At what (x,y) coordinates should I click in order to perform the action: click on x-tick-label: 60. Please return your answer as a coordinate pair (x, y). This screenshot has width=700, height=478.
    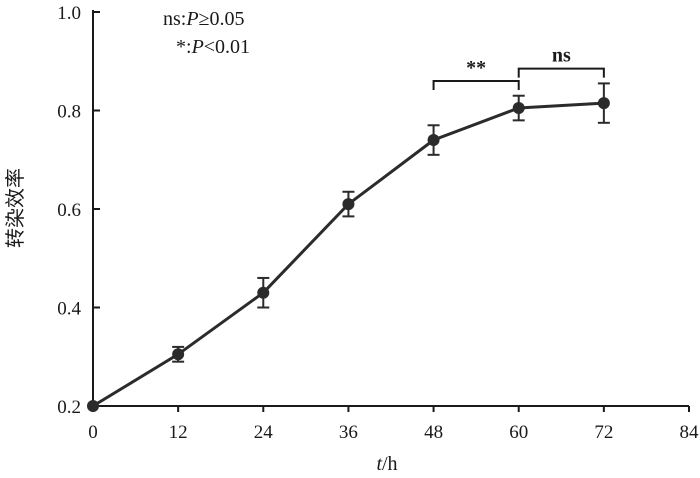
    Looking at the image, I should click on (518, 432).